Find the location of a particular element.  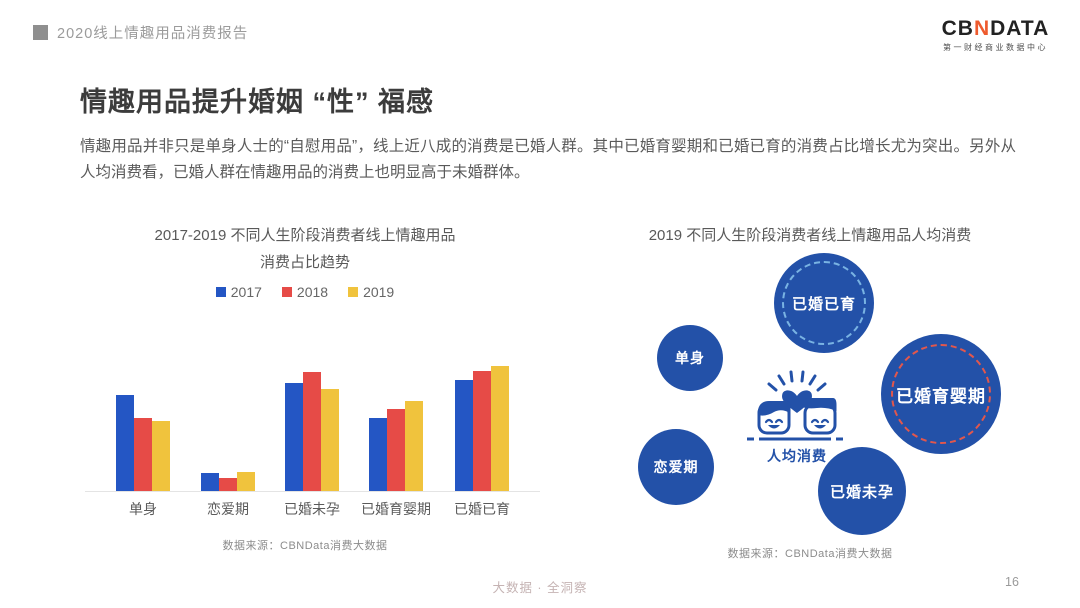

bubble-label: 单身 is located at coordinates (690, 358).